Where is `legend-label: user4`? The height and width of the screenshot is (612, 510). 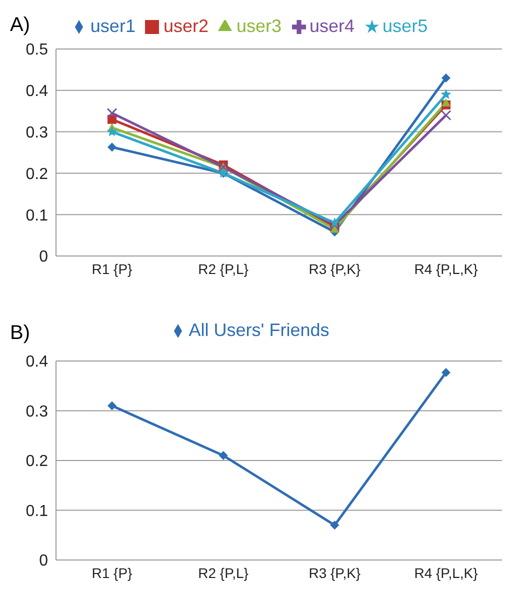
legend-label: user4 is located at coordinates (332, 26).